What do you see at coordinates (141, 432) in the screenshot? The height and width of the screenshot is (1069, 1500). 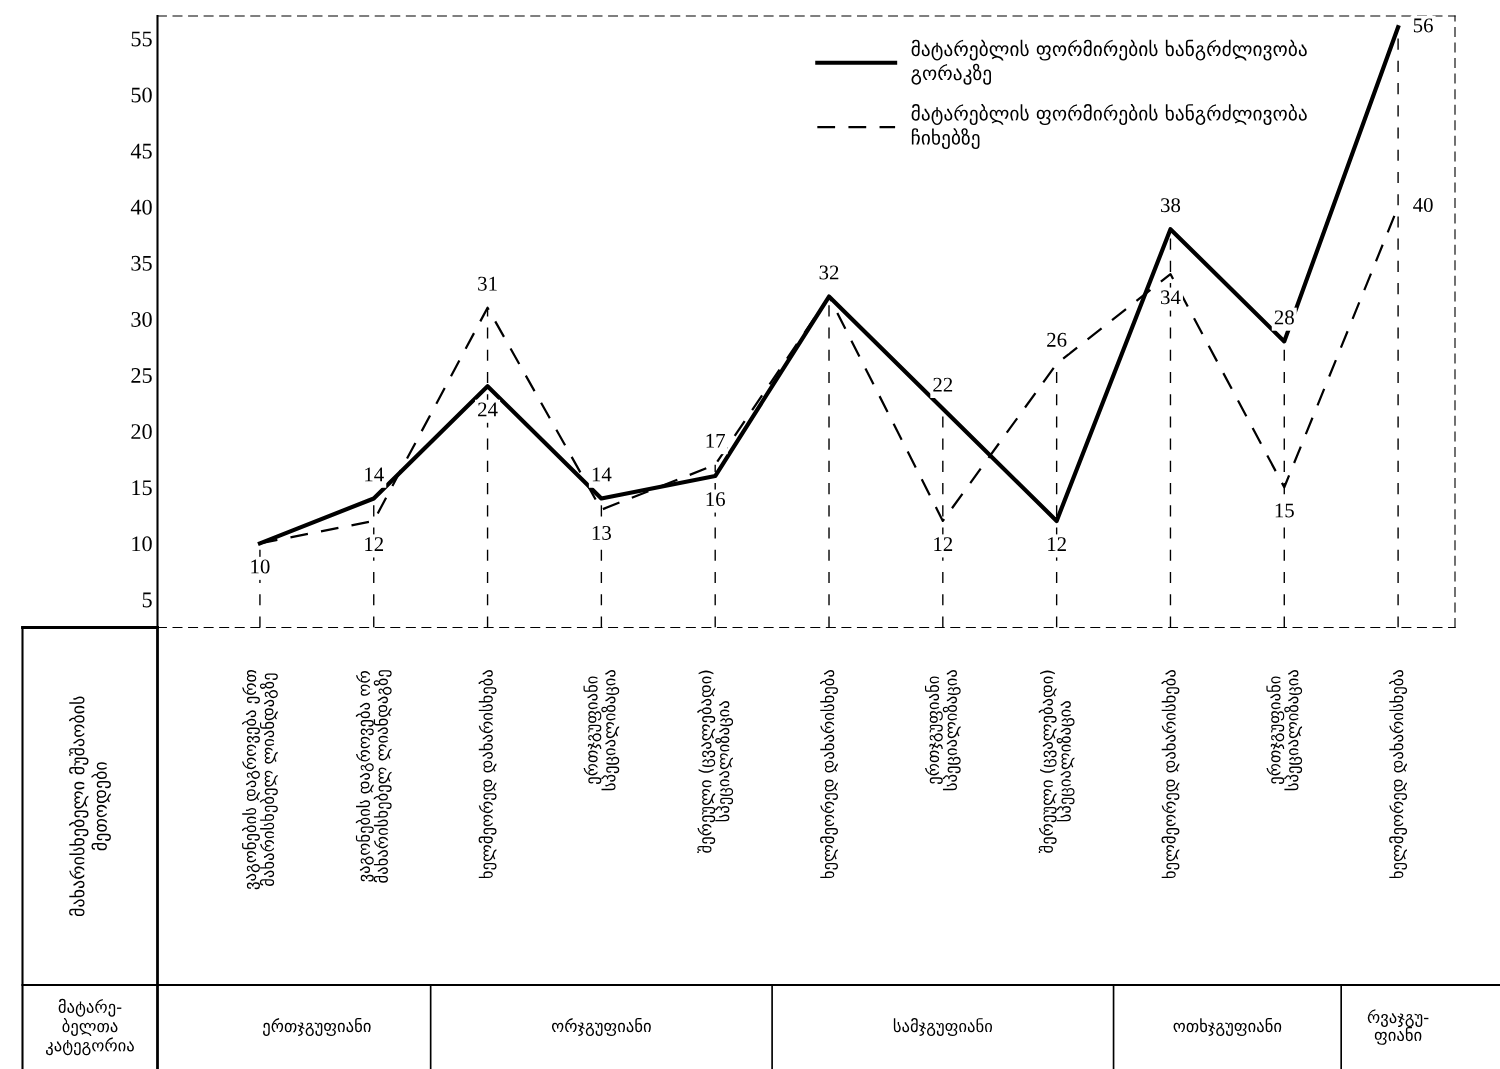 I see `y-tick-label: 20` at bounding box center [141, 432].